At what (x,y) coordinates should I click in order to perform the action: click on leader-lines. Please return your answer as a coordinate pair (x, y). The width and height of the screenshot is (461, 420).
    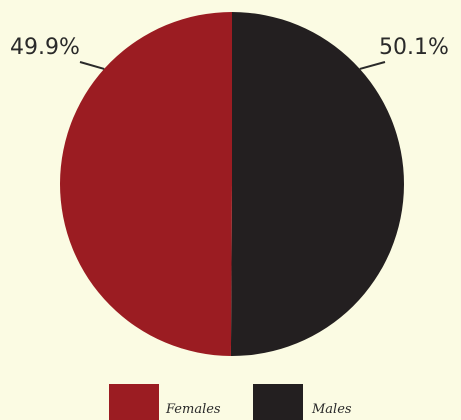
    Looking at the image, I should click on (232, 65).